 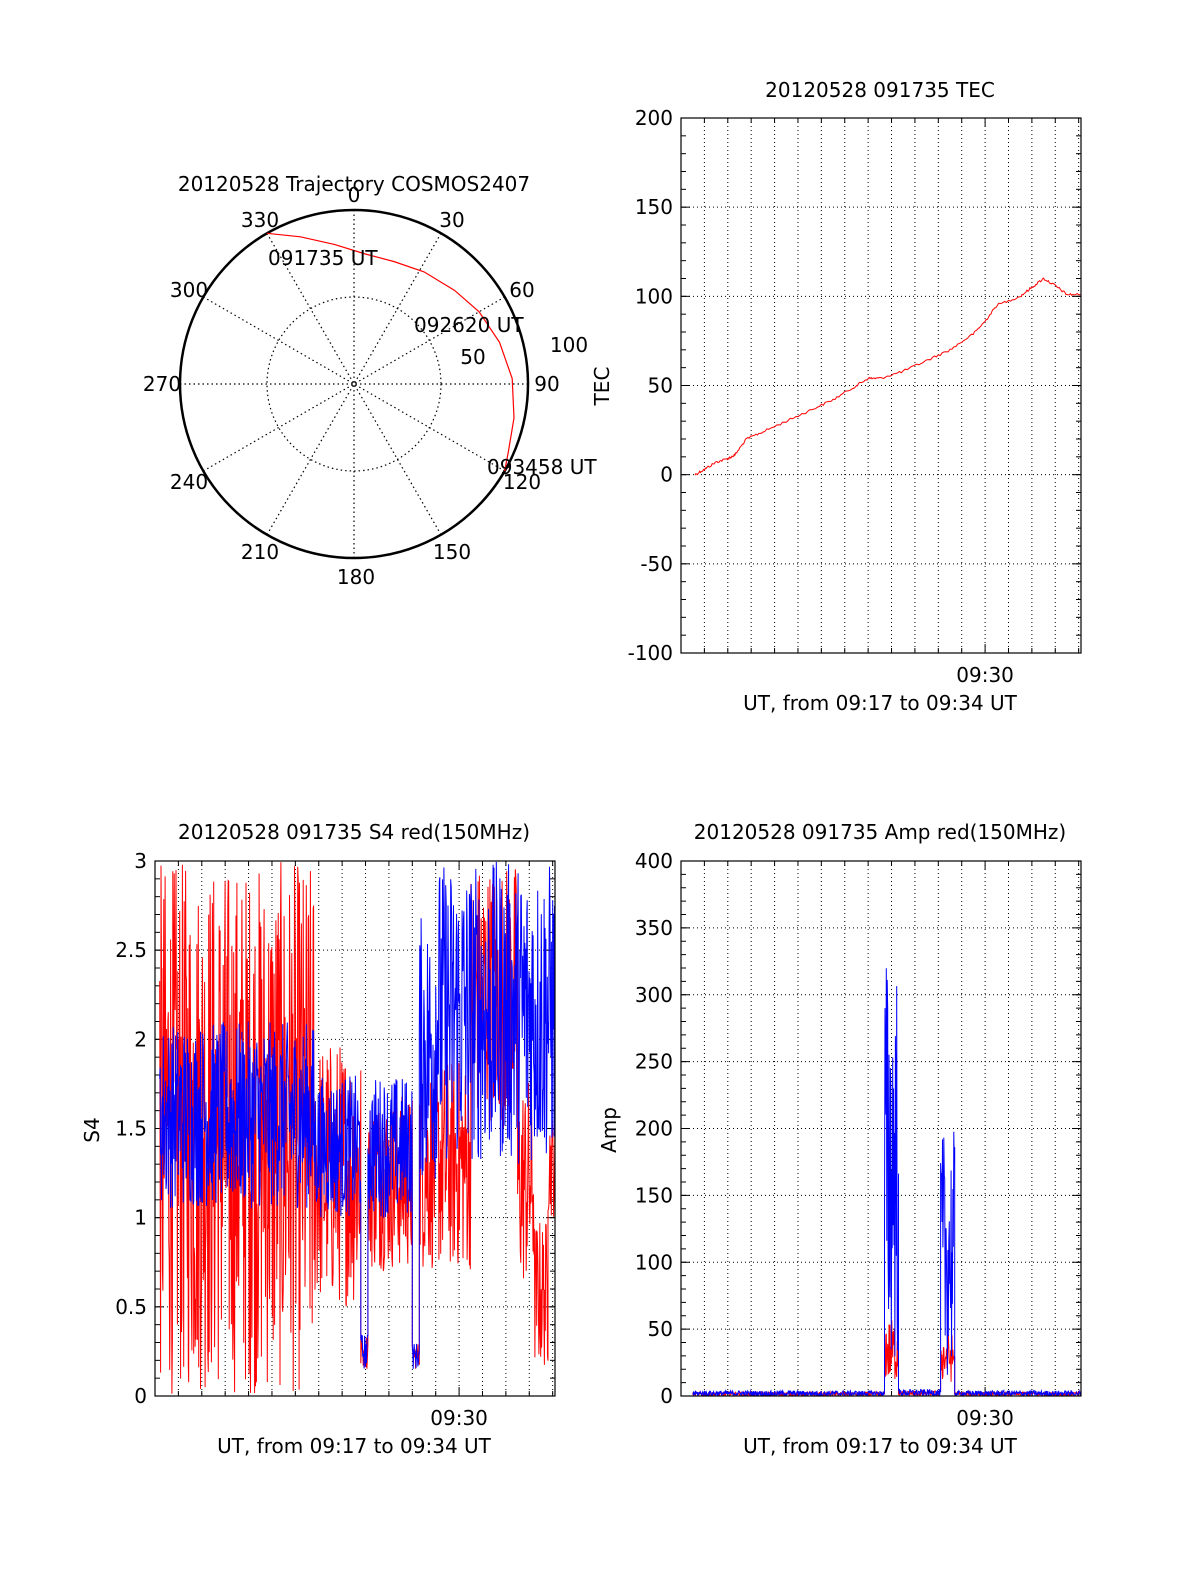 What do you see at coordinates (260, 552) in the screenshot?
I see `polar-angle-label: 210` at bounding box center [260, 552].